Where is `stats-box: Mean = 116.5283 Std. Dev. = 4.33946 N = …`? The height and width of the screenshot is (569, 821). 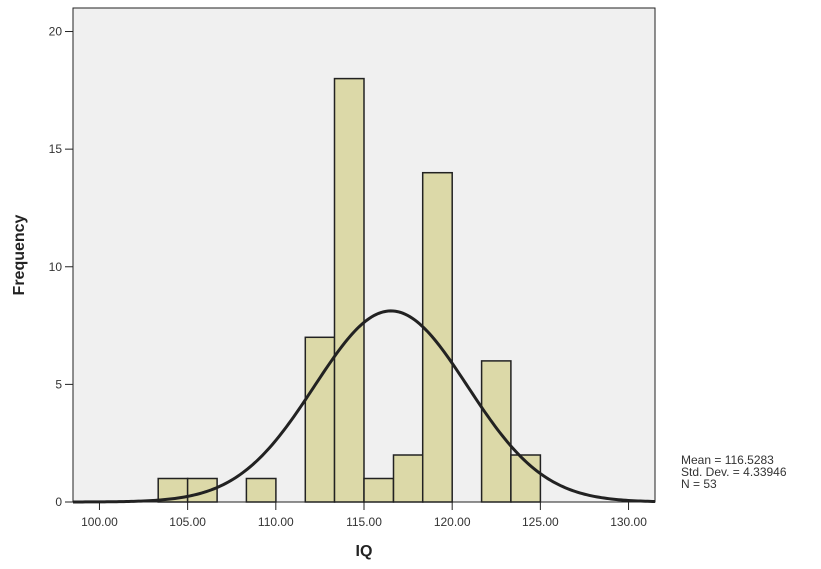 stats-box: Mean = 116.5283 Std. Dev. = 4.33946 N = … is located at coordinates (734, 472).